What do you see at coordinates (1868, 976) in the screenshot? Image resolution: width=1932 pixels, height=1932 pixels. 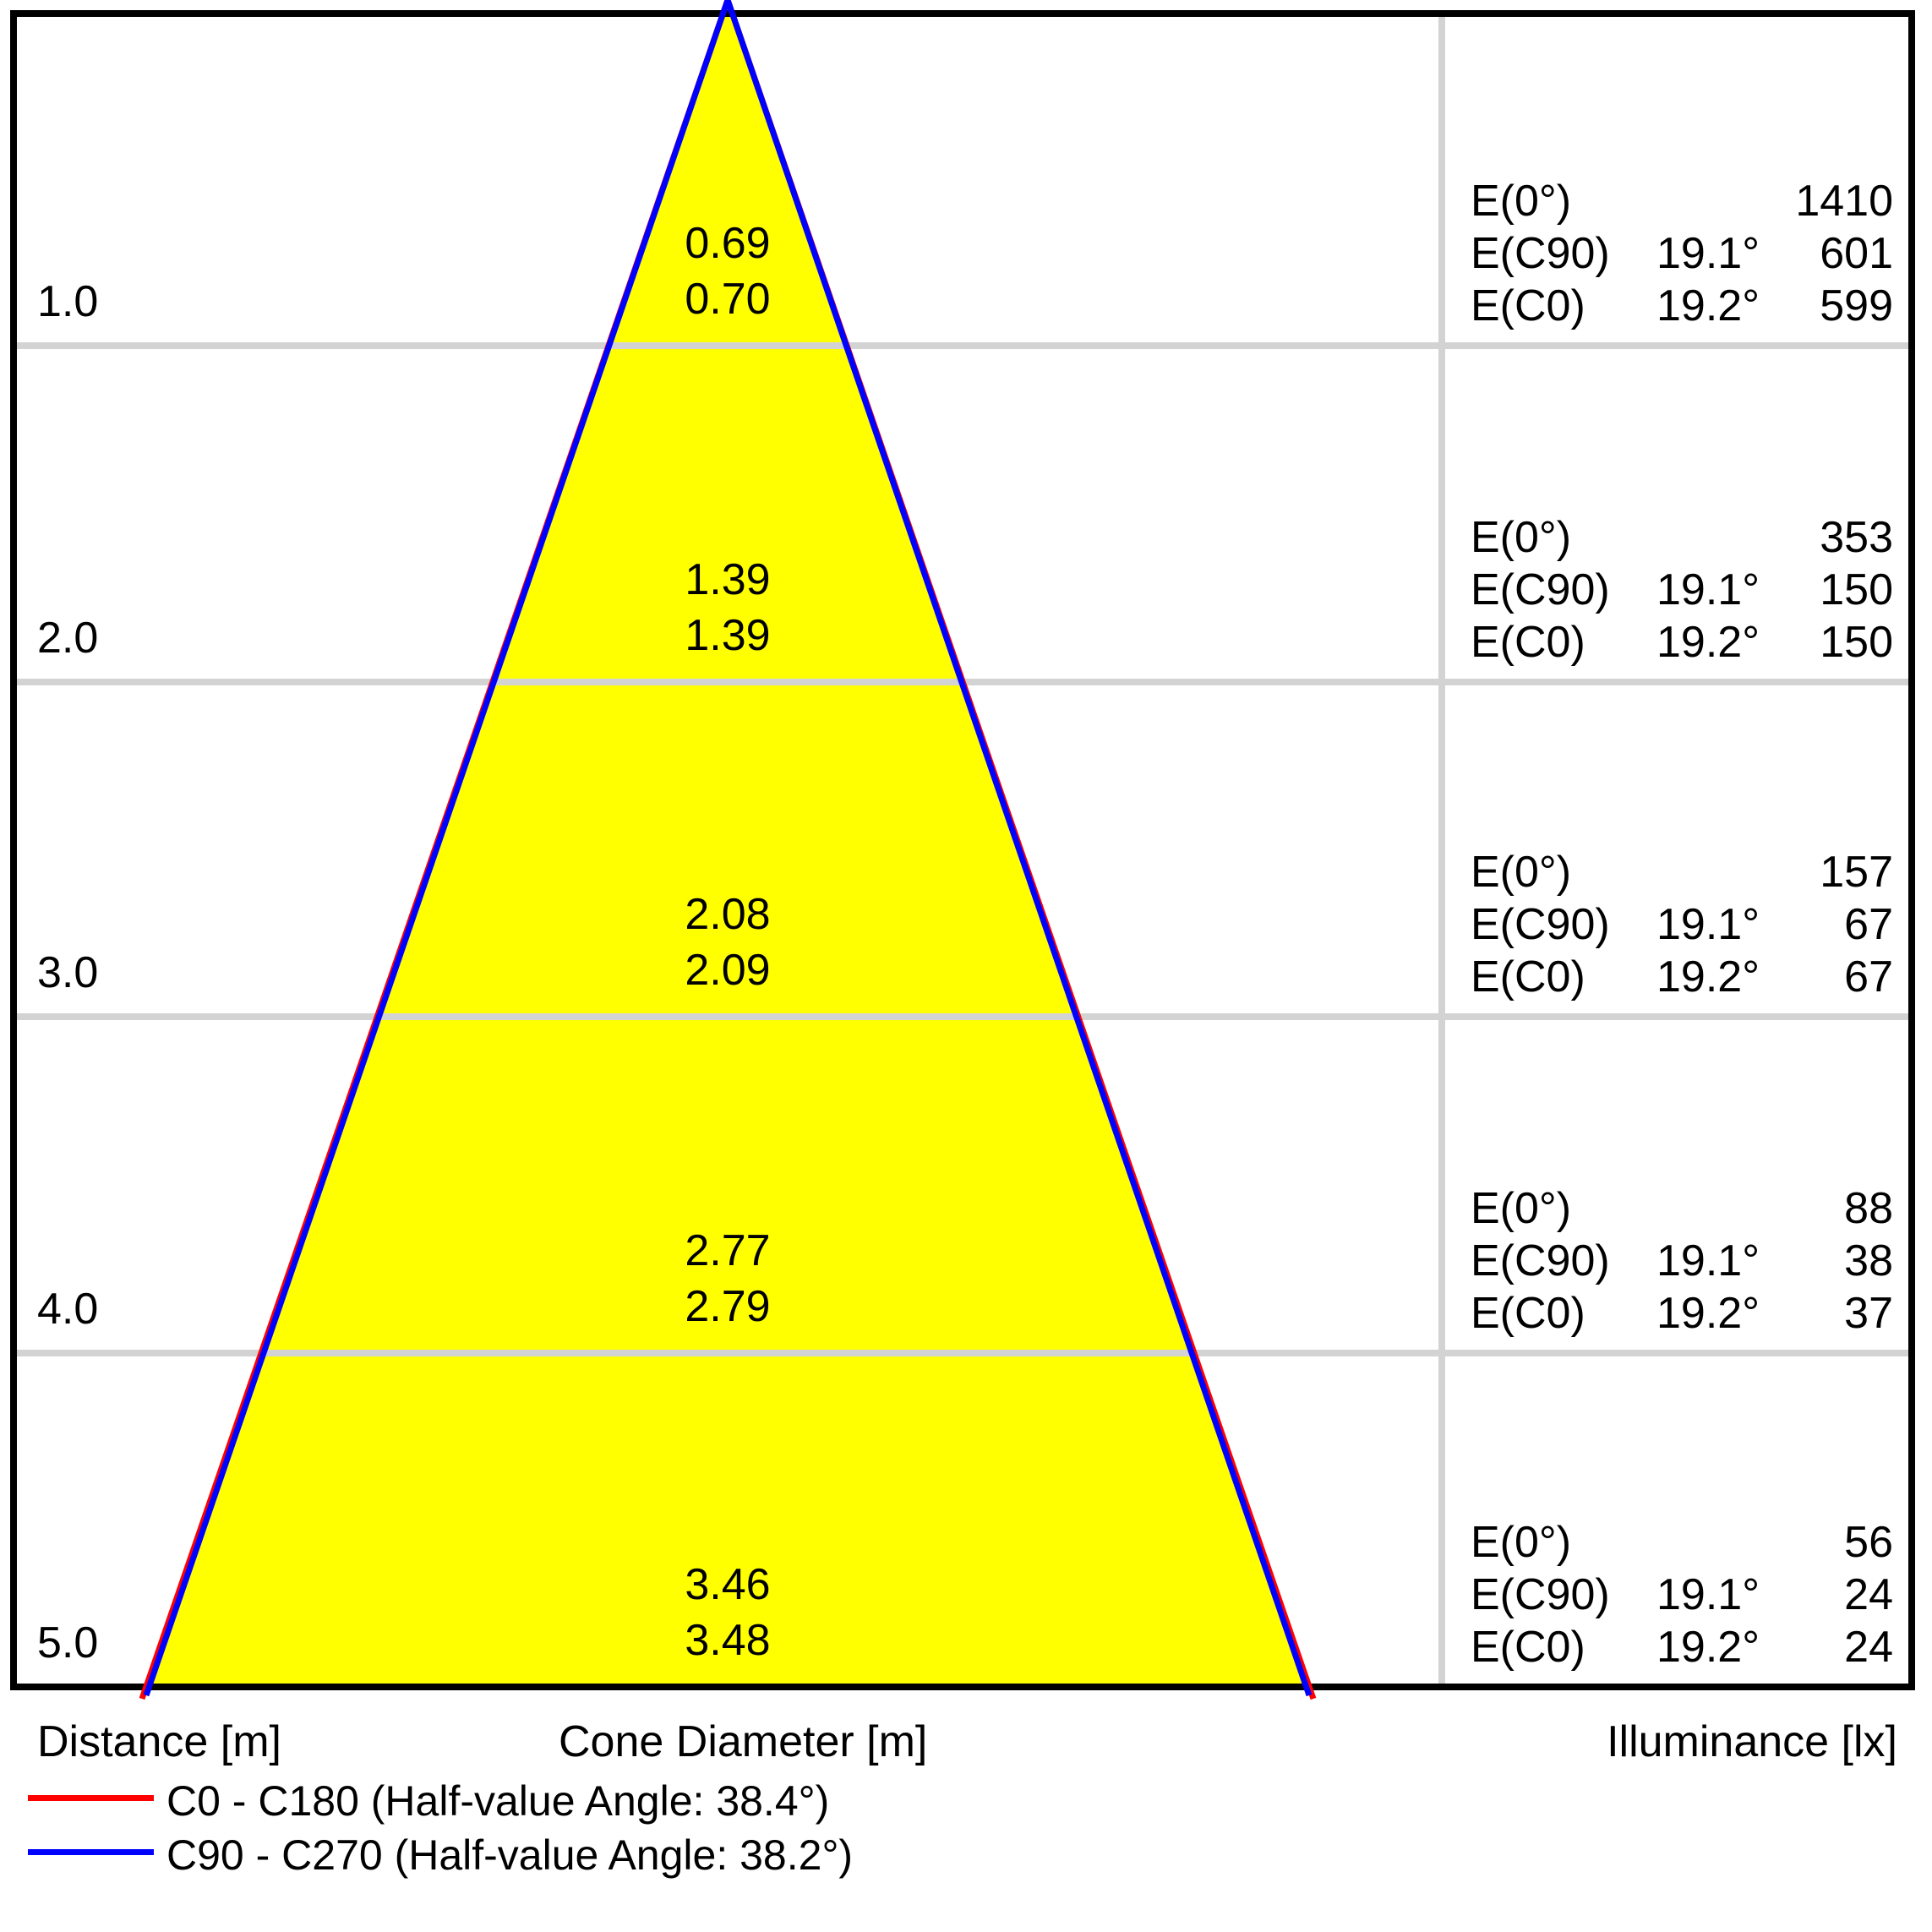 I see `ec0-value: 67` at bounding box center [1868, 976].